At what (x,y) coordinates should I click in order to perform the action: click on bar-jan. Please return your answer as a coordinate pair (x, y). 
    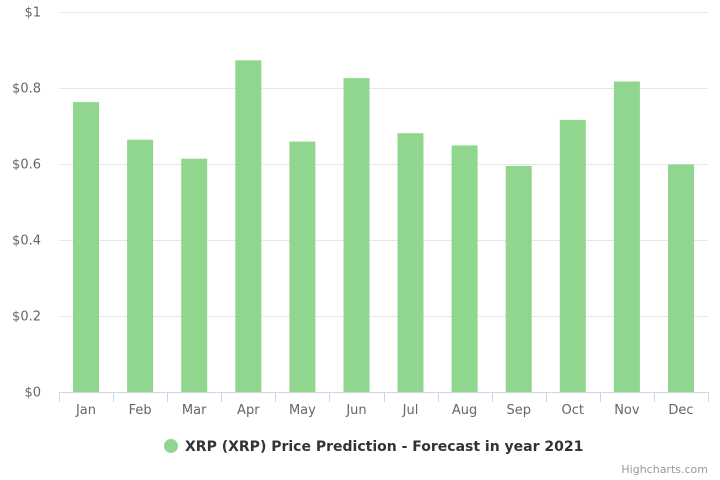
    Looking at the image, I should click on (86, 247).